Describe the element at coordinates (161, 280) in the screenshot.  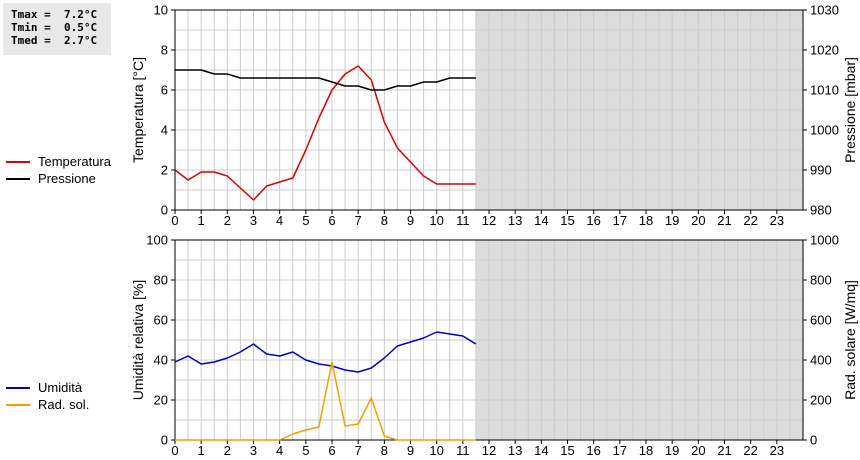
I see `y-tick-label: 80` at that location.